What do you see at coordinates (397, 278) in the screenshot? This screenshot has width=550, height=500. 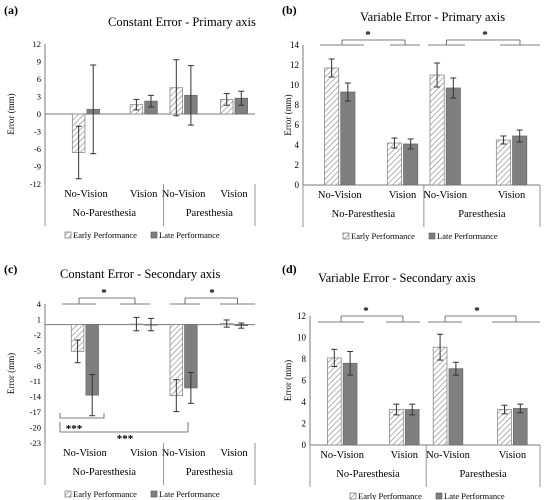 I see `chart-title: Variable Error - Secondary axis` at bounding box center [397, 278].